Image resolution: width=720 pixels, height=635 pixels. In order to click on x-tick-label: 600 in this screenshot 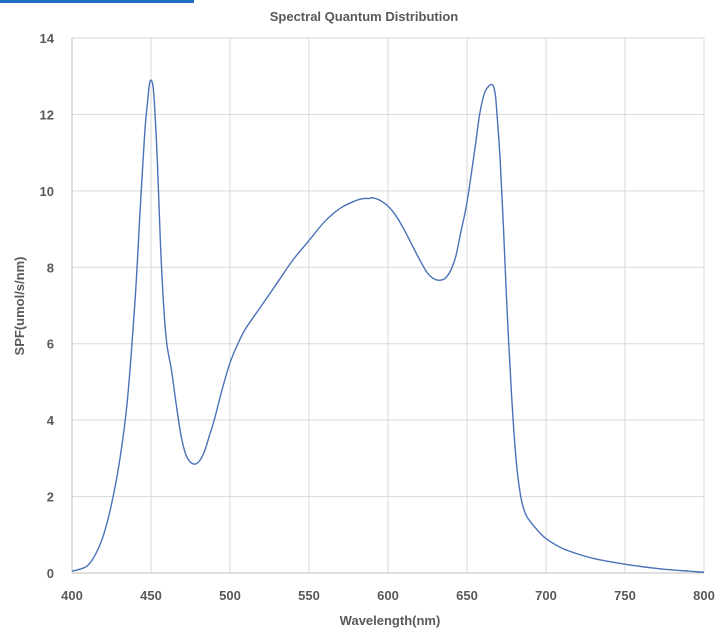, I will do `click(388, 595)`.